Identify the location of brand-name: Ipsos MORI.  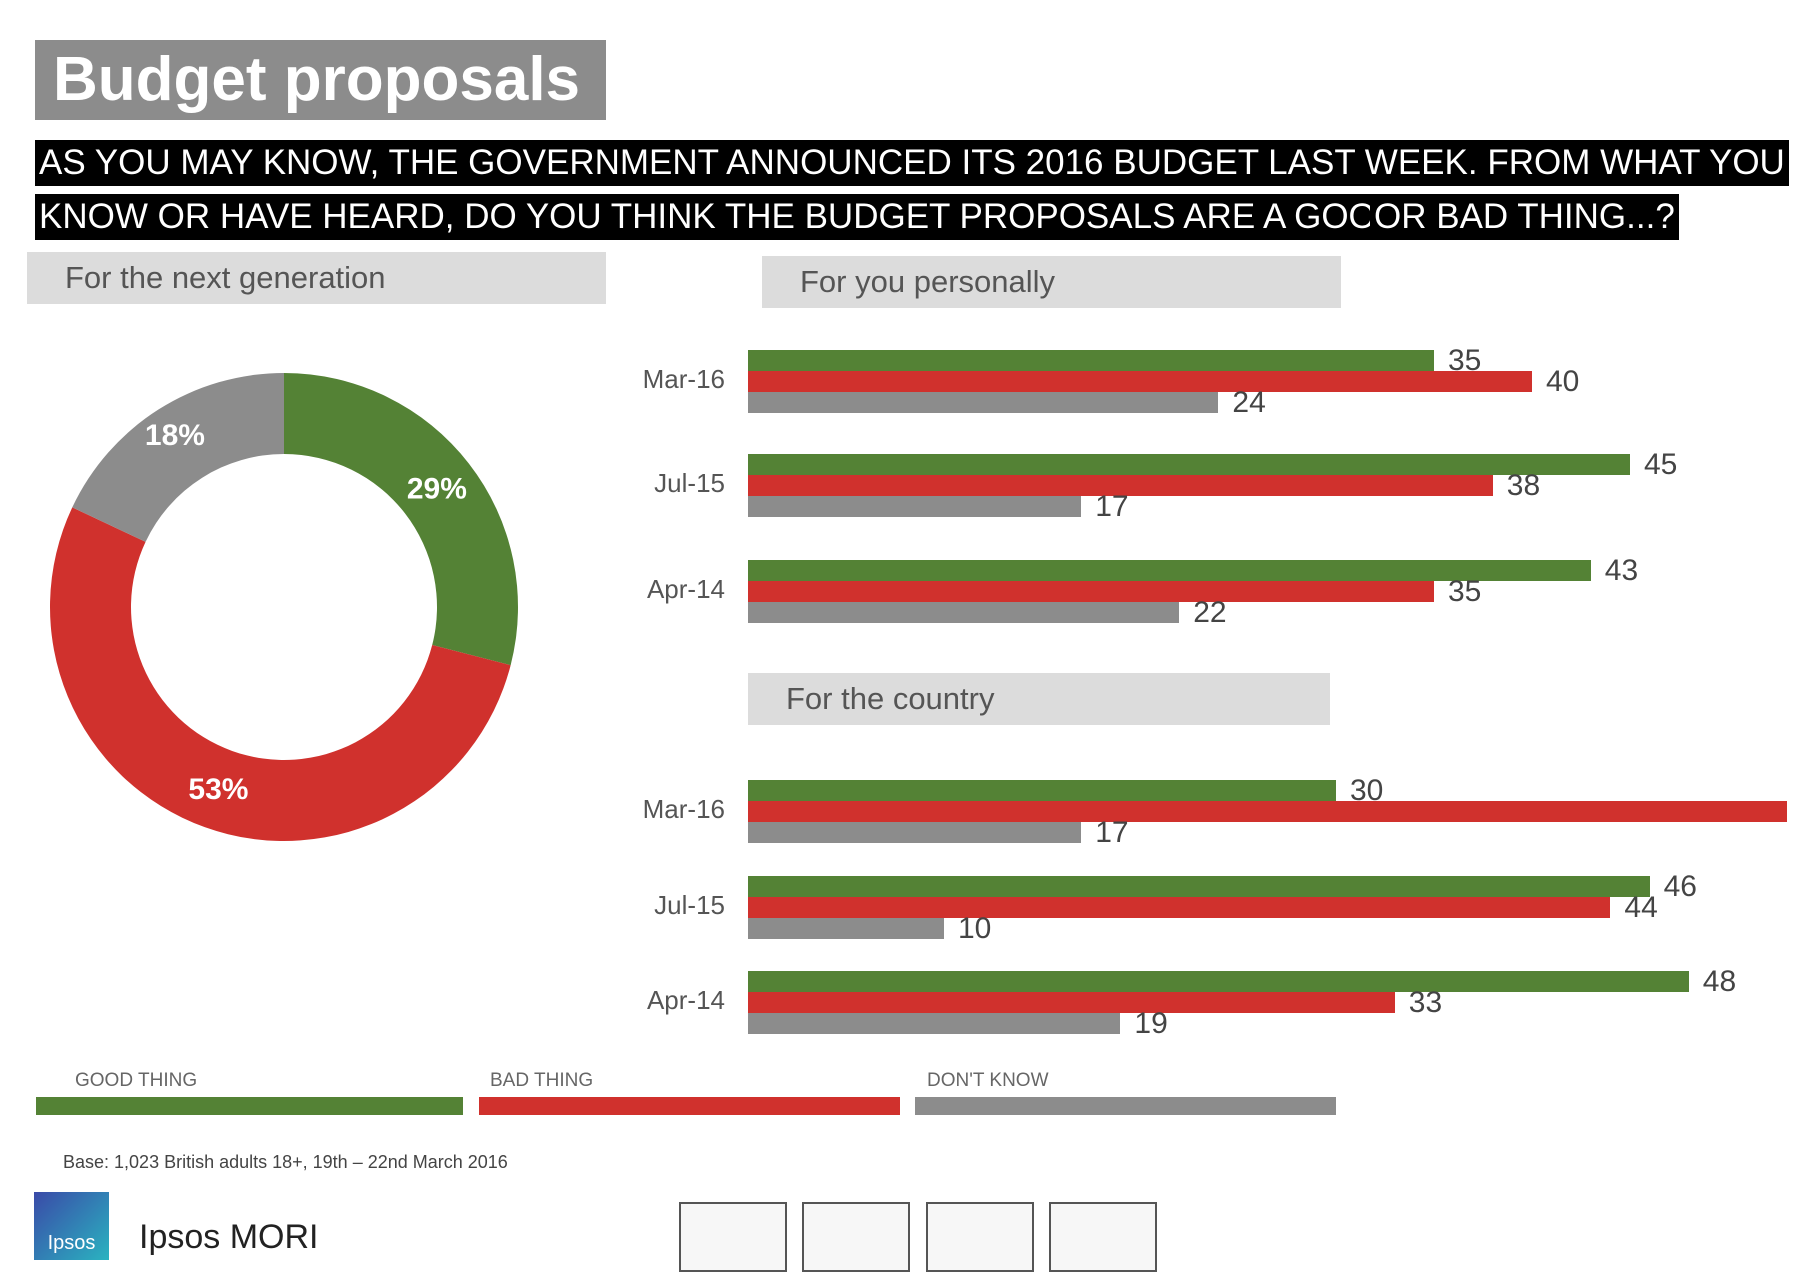
(229, 1237).